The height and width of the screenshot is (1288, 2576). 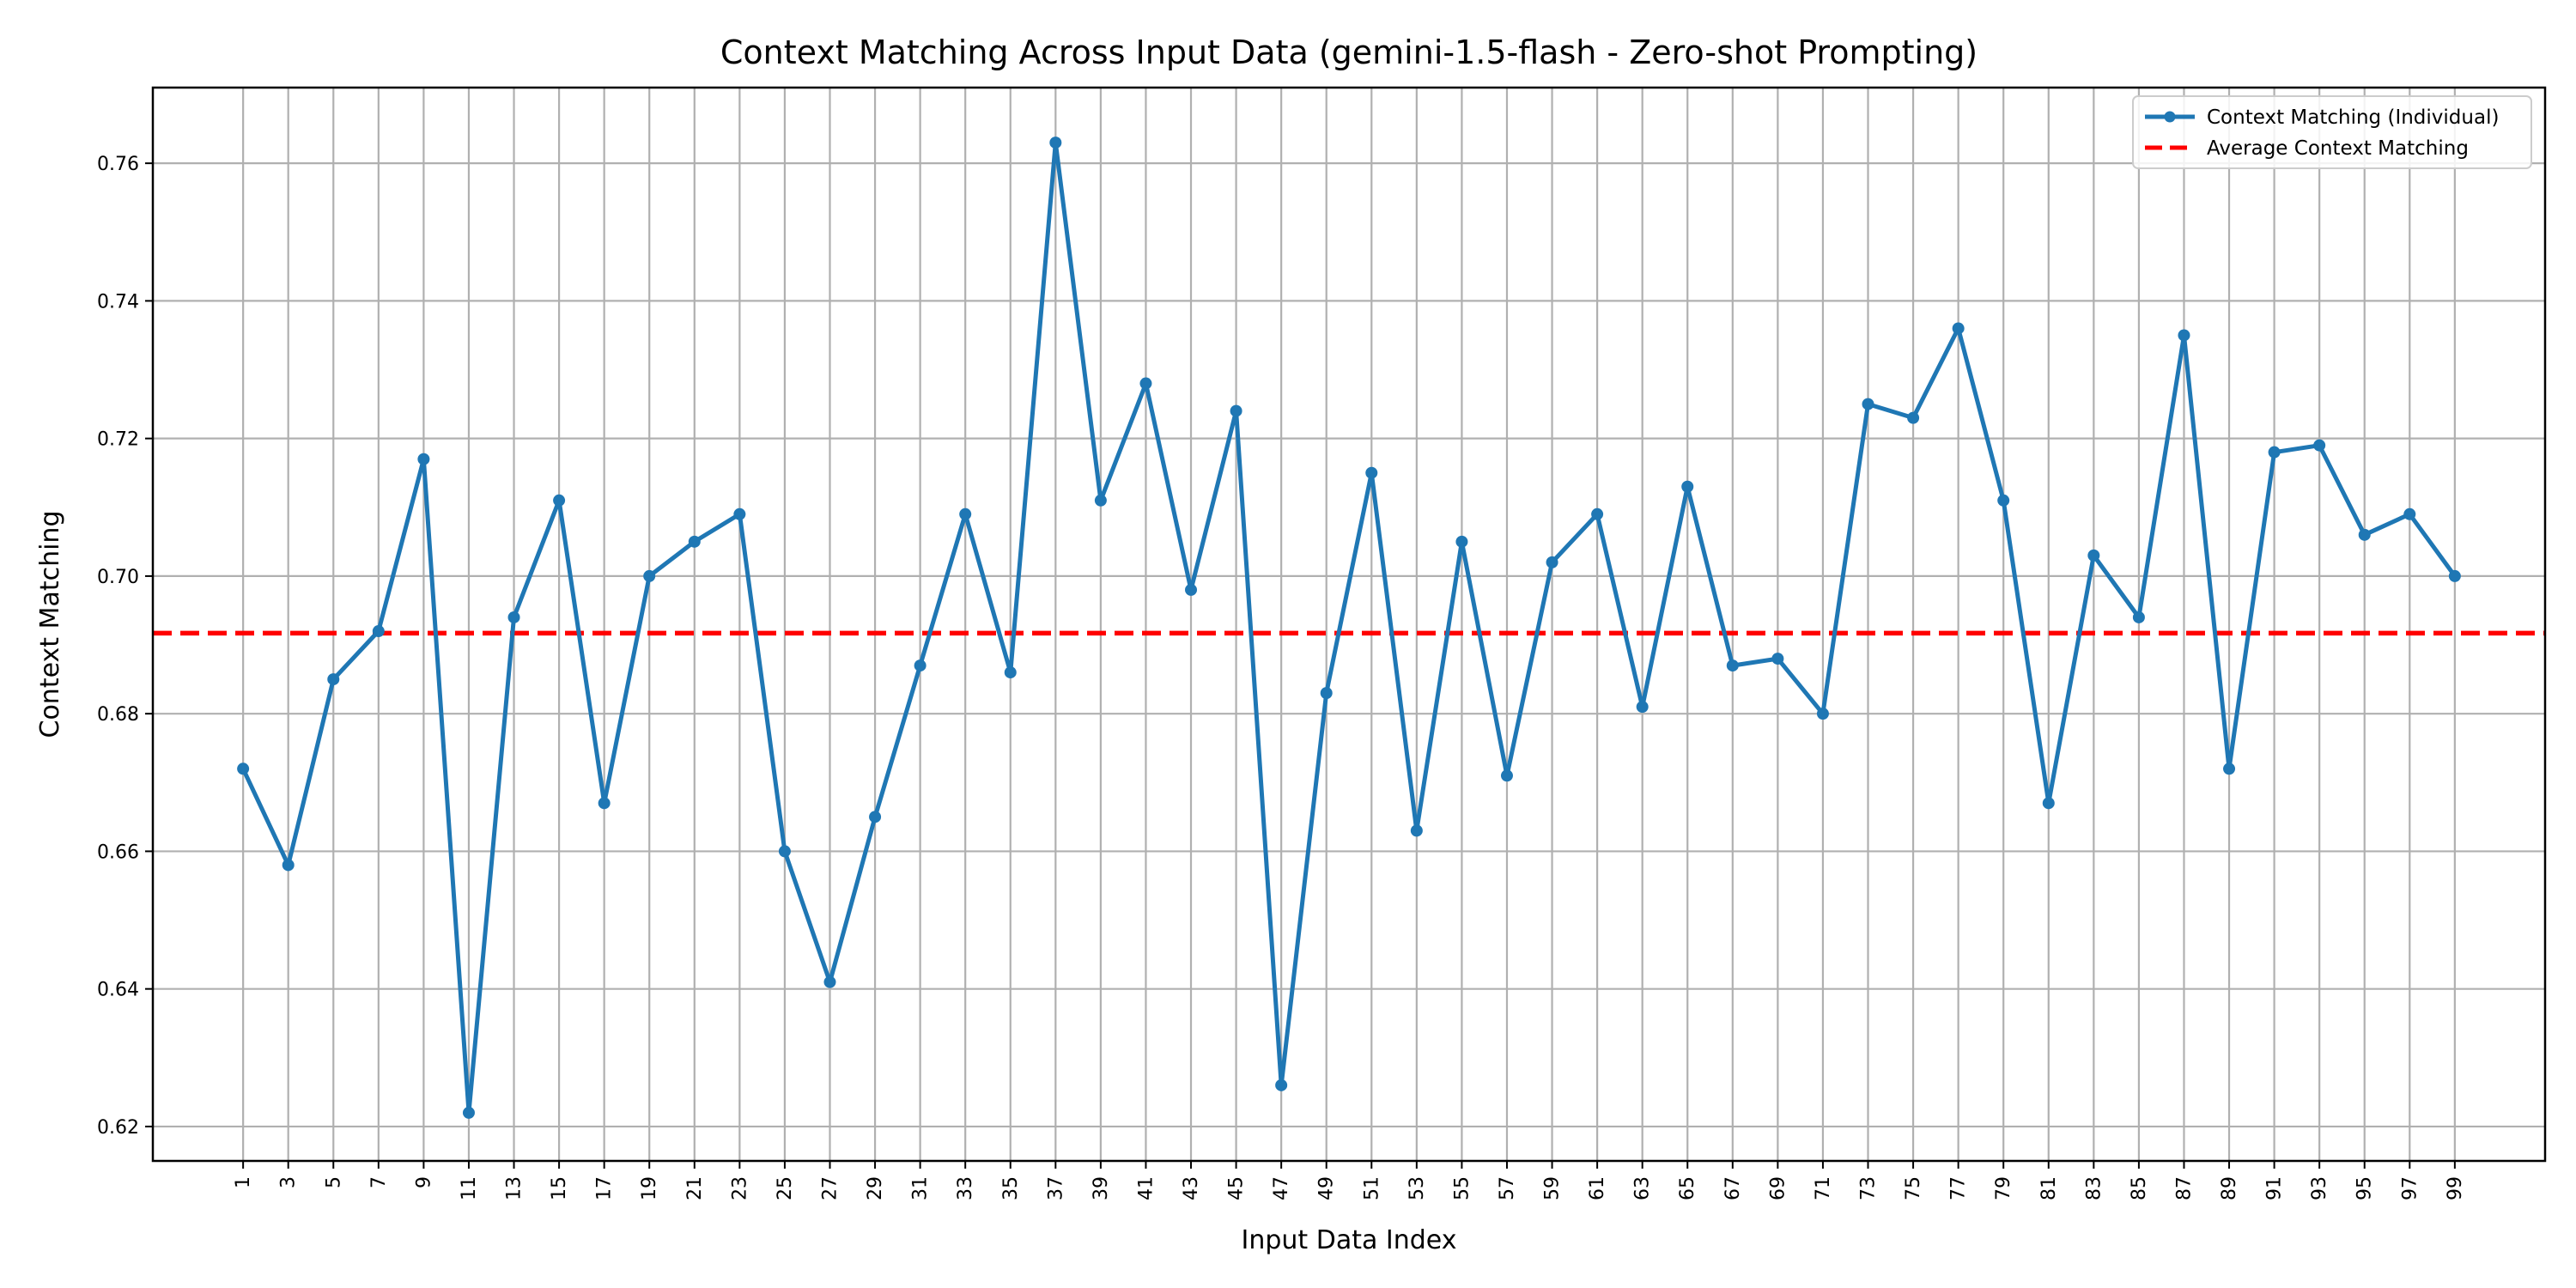 What do you see at coordinates (379, 1182) in the screenshot?
I see `x-tick-label: 7` at bounding box center [379, 1182].